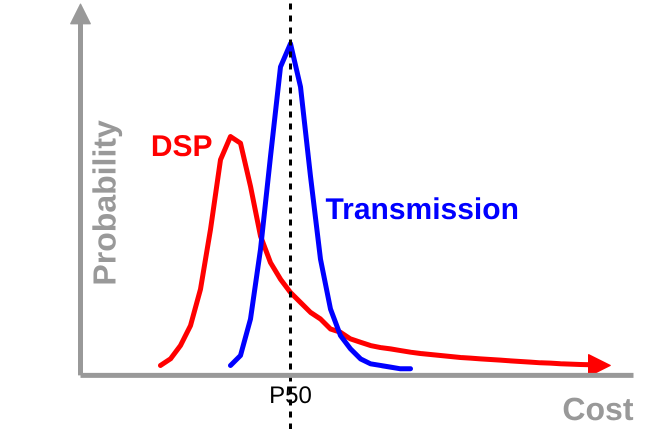 This screenshot has height=429, width=645. Describe the element at coordinates (290, 396) in the screenshot. I see `text: P50` at that location.